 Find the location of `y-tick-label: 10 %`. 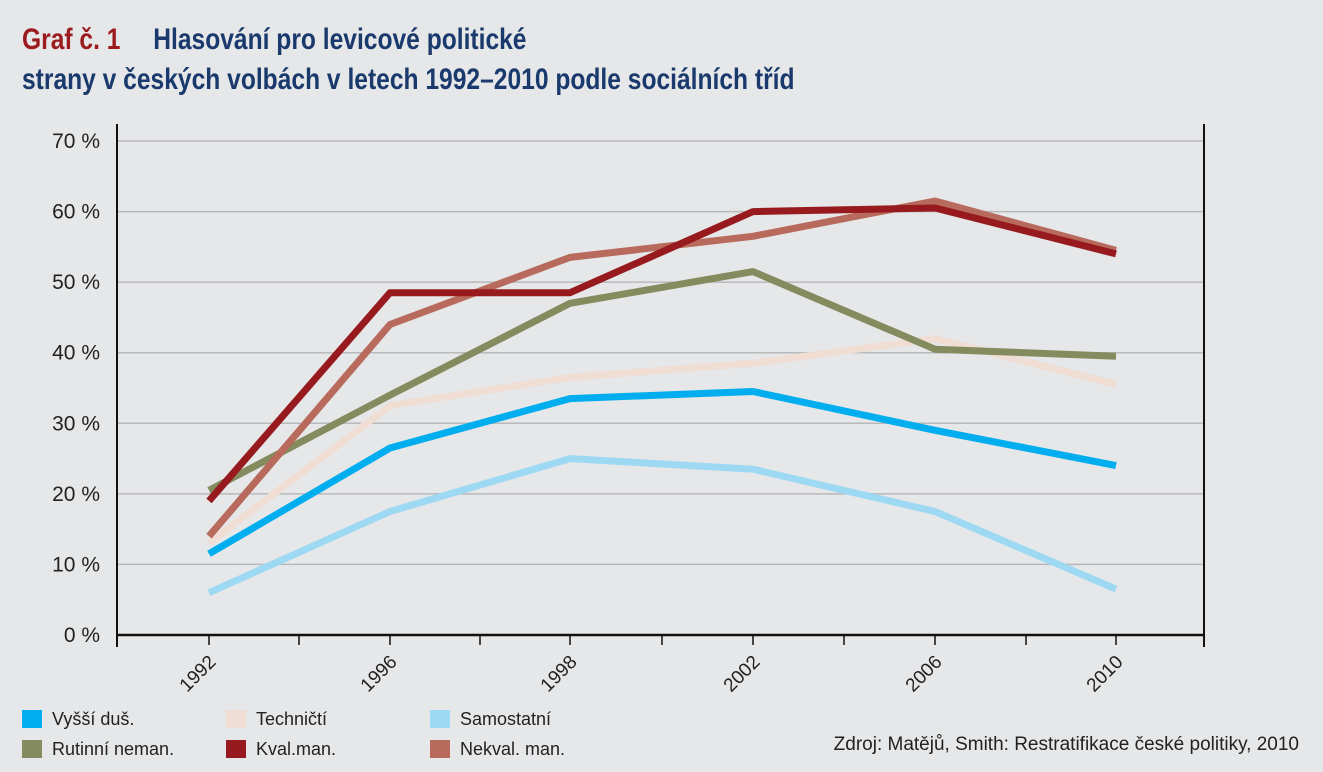

y-tick-label: 10 % is located at coordinates (76, 564).